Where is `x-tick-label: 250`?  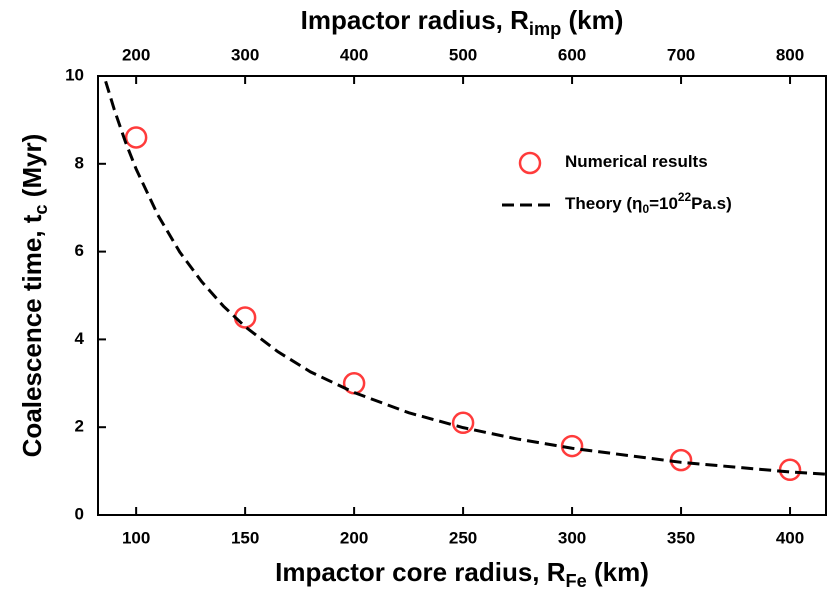
x-tick-label: 250 is located at coordinates (463, 537).